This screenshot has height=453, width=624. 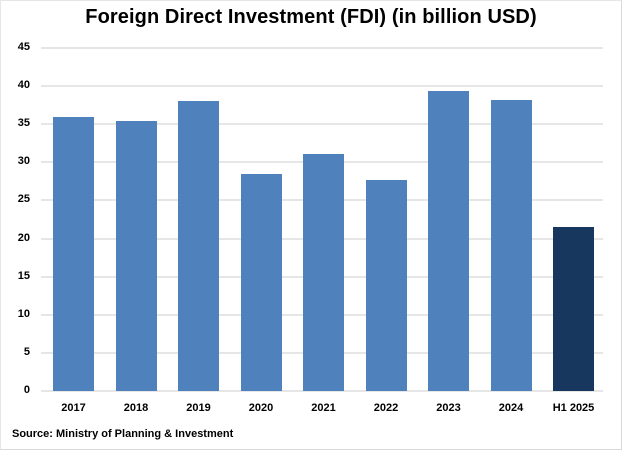 What do you see at coordinates (136, 408) in the screenshot?
I see `x-tick-label: 2018` at bounding box center [136, 408].